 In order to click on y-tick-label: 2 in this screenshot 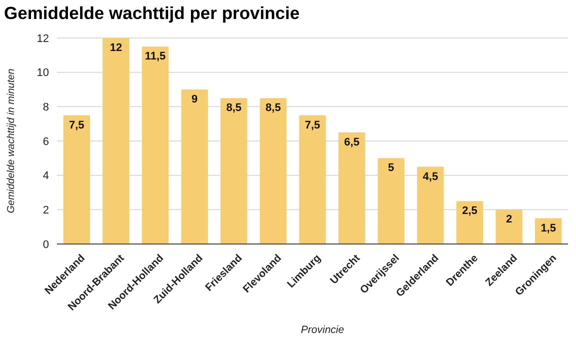, I will do `click(45, 210)`.